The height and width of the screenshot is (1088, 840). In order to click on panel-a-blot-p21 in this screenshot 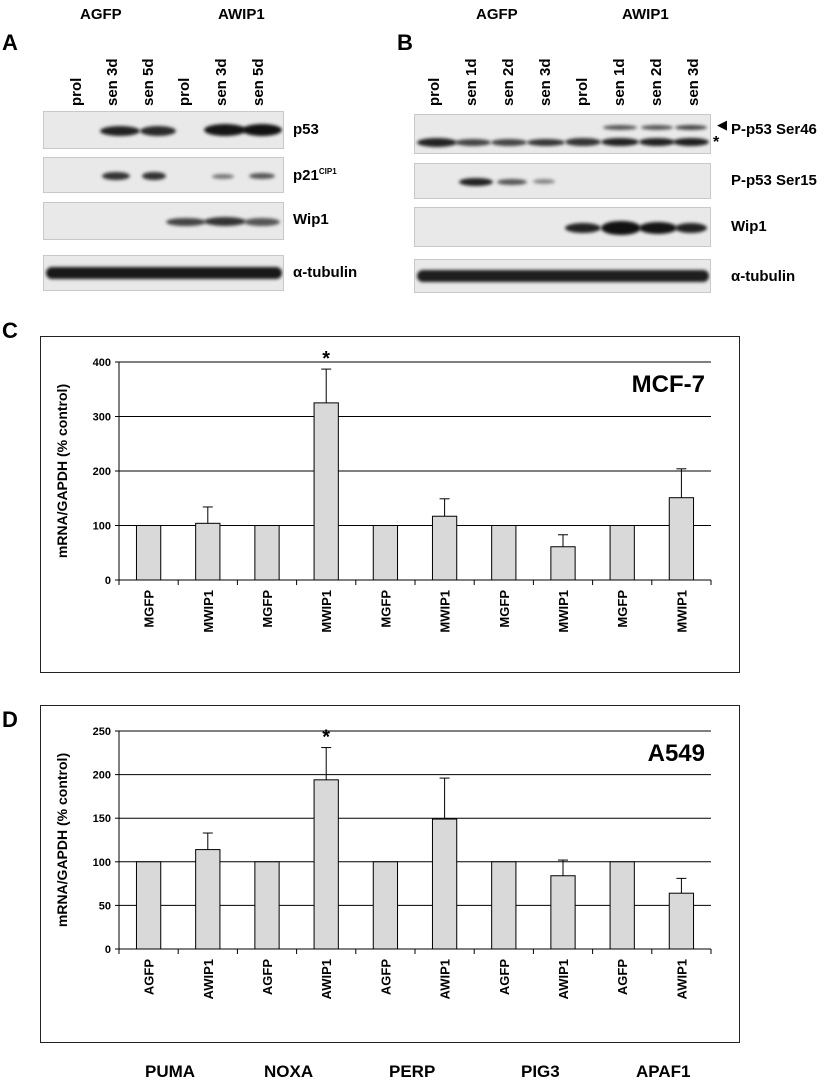, I will do `click(163, 175)`.